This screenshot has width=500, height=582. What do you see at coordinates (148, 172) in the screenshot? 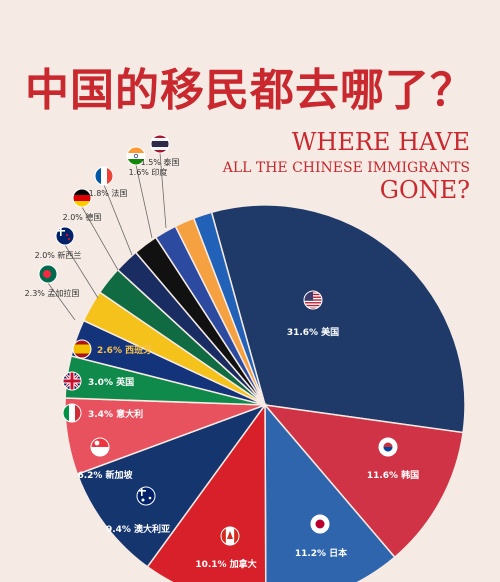
I see `slice-label: 1.6% 印度` at bounding box center [148, 172].